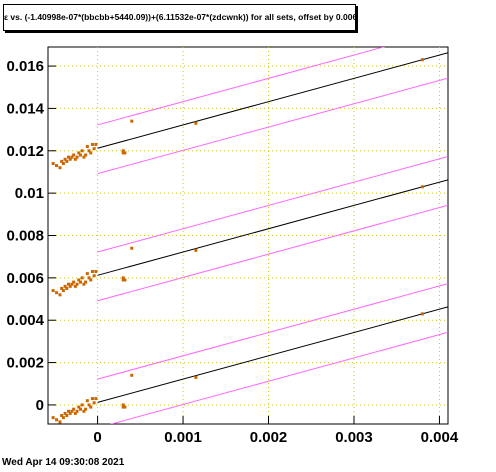  What do you see at coordinates (25, 278) in the screenshot?
I see `y-tick-label: 0.006` at bounding box center [25, 278].